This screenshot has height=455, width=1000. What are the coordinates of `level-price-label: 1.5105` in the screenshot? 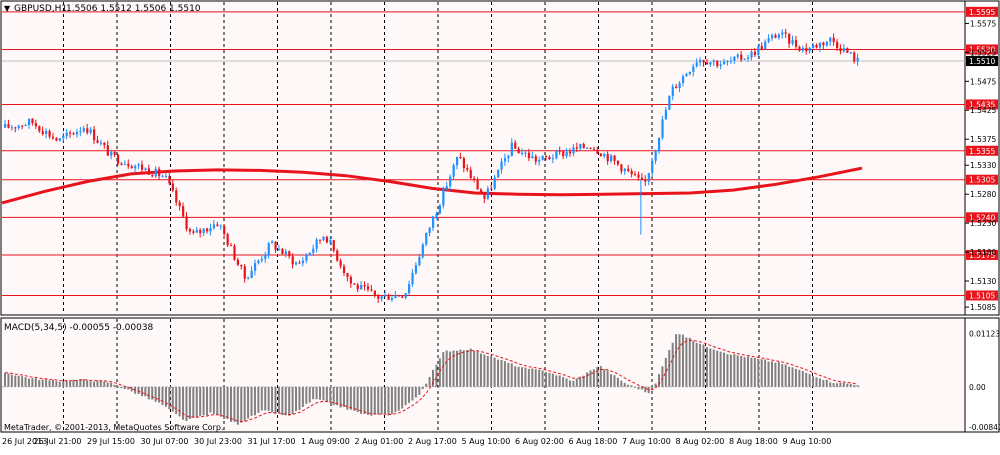 It's located at (982, 295).